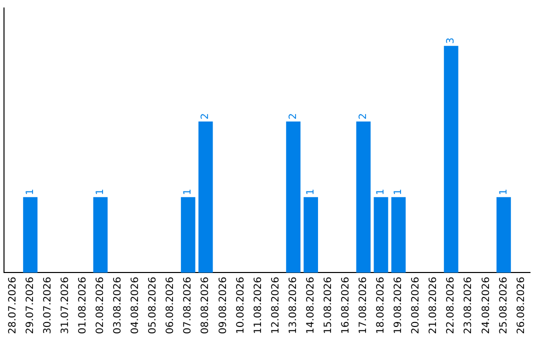 The height and width of the screenshot is (340, 540). Describe the element at coordinates (223, 305) in the screenshot. I see `x-tick-label: 09.08.2026` at that location.